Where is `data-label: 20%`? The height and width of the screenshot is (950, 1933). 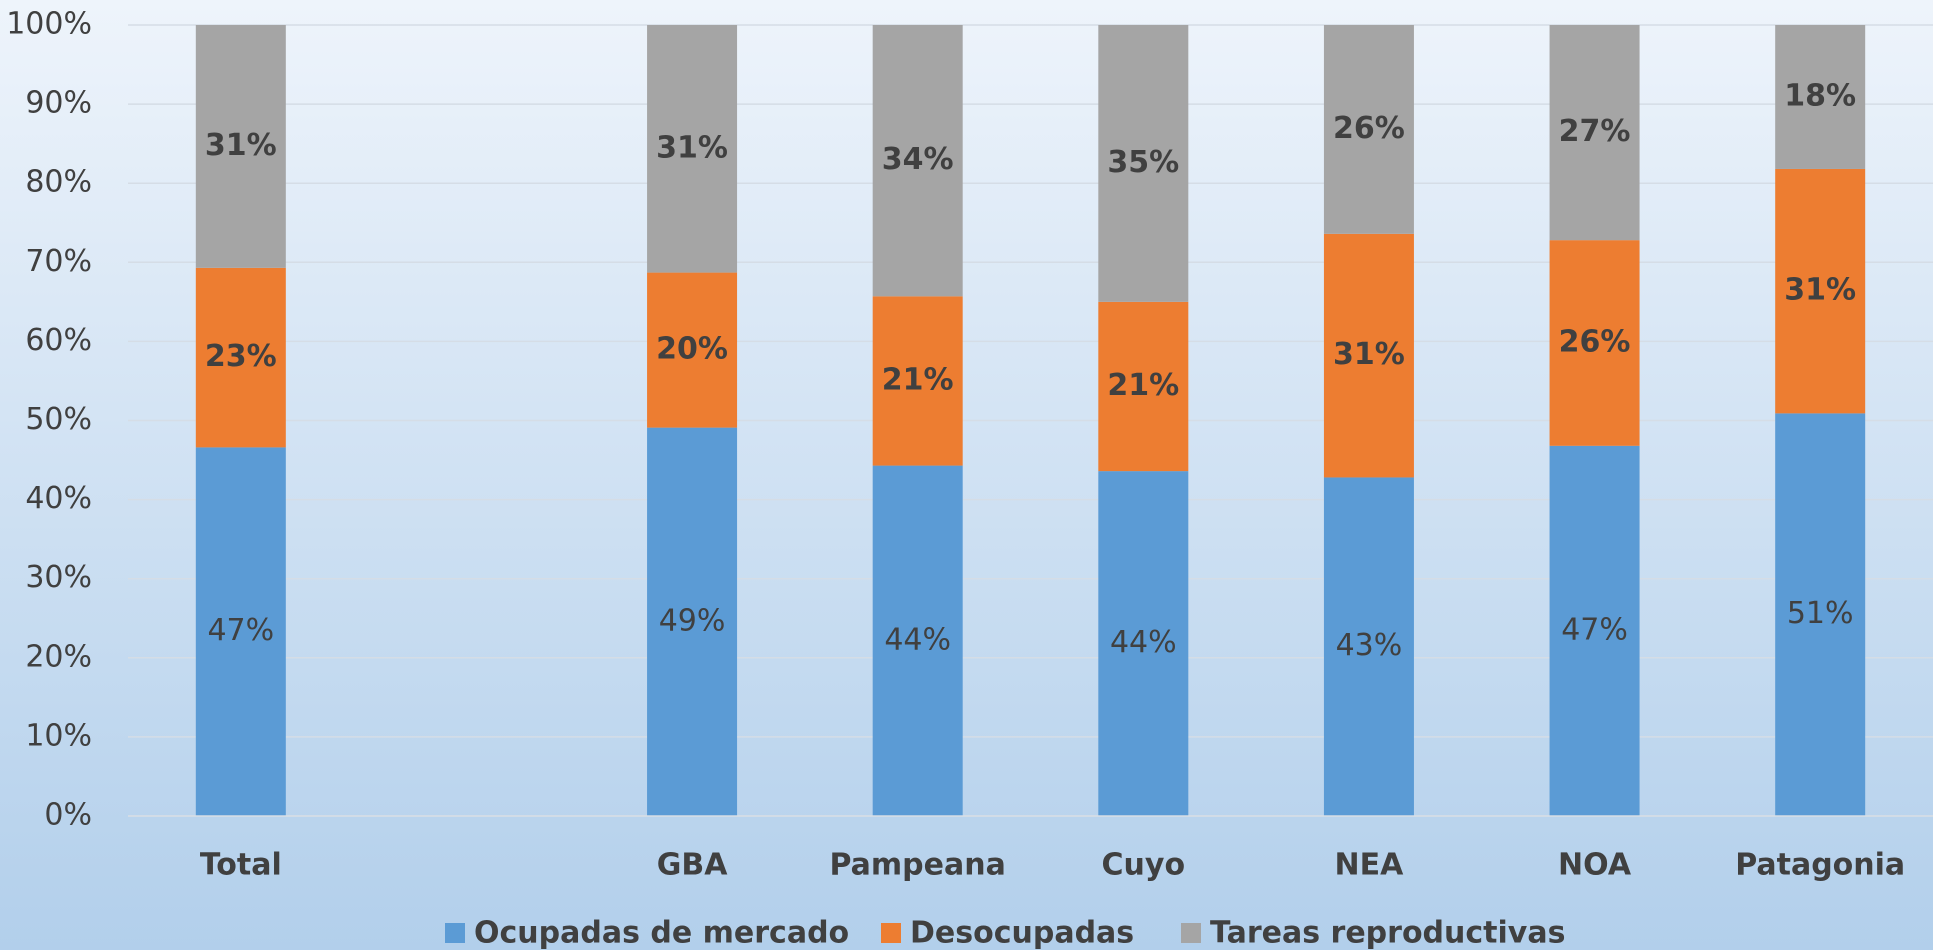 data-label: 20% is located at coordinates (692, 349).